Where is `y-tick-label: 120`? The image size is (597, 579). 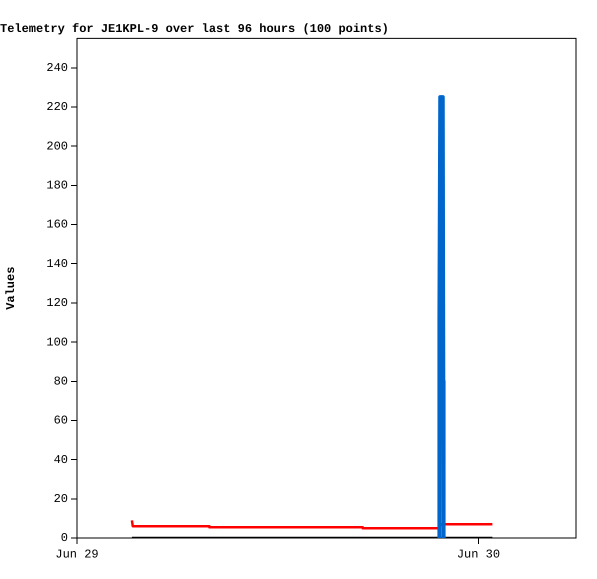 y-tick-label: 120 is located at coordinates (57, 303).